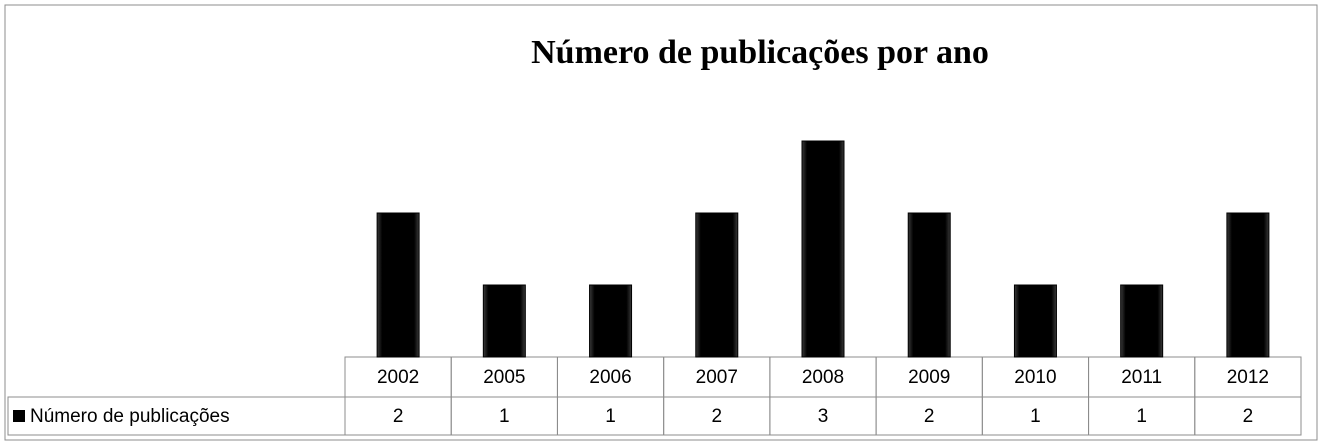  I want to click on x-tick-label: 2010, so click(1035, 377).